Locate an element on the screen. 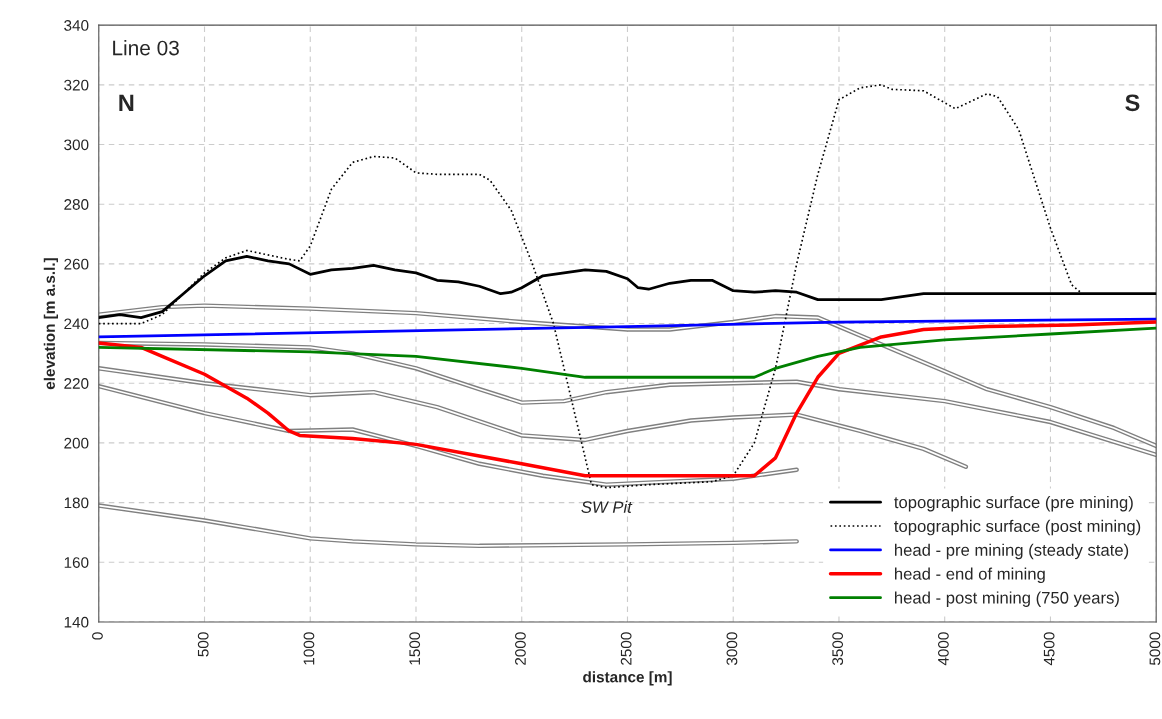 The image size is (1162, 719). annotation: N is located at coordinates (126, 102).